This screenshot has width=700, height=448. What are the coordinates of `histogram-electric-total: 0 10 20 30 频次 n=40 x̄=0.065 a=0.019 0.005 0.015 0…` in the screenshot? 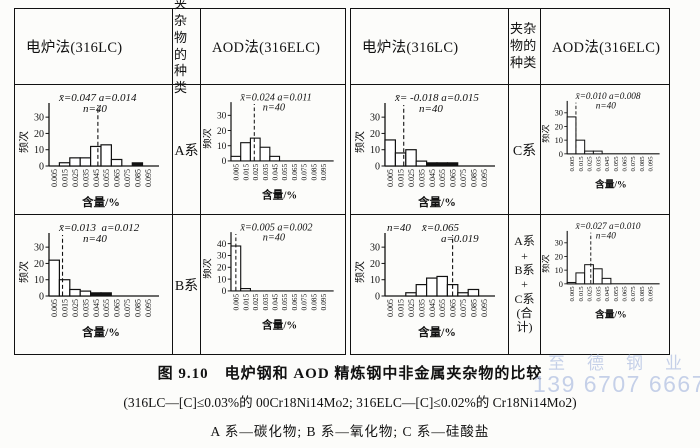 It's located at (430, 284).